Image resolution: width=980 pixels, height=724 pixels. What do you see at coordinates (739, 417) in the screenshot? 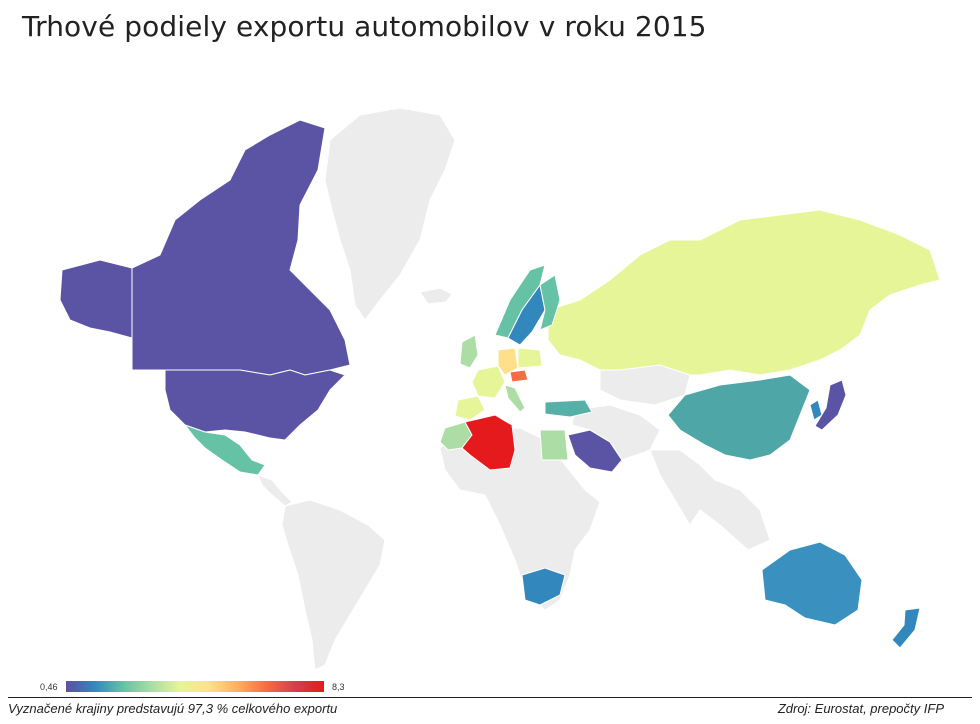
I see `region-china` at bounding box center [739, 417].